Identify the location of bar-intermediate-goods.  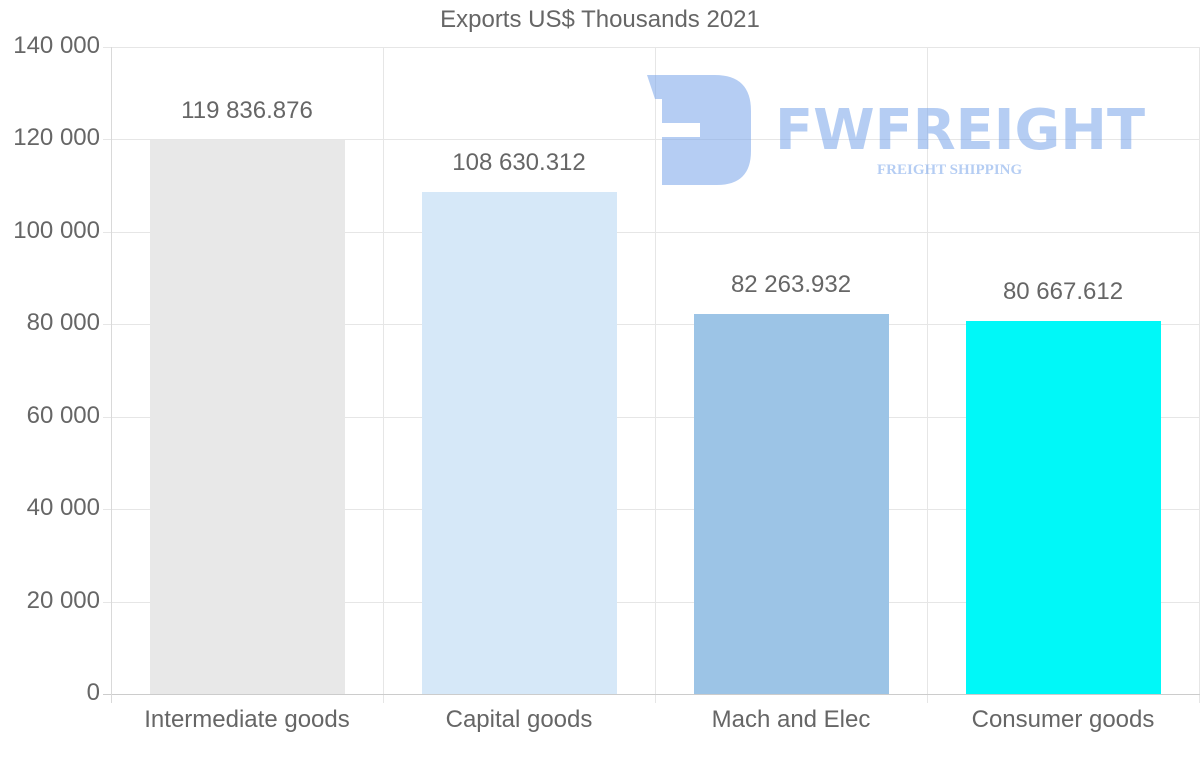
(247, 417).